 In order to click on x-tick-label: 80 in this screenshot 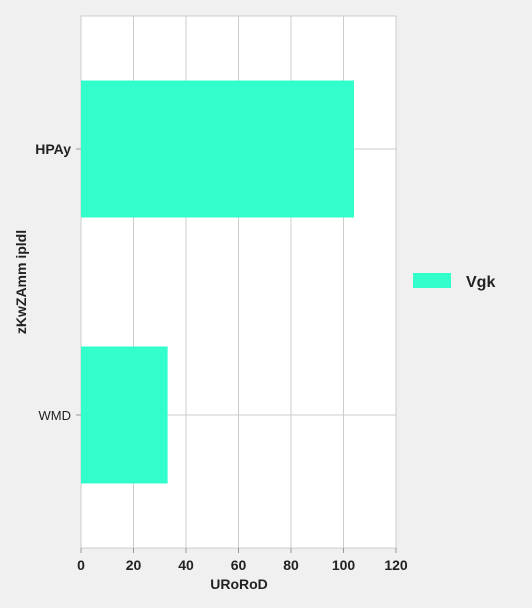, I will do `click(291, 565)`.